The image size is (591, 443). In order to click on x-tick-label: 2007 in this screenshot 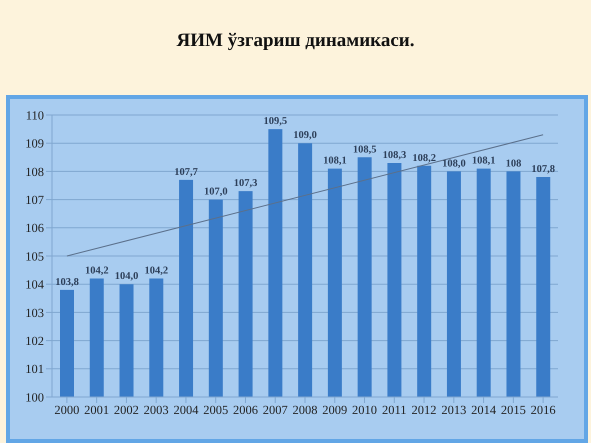, I will do `click(275, 409)`.